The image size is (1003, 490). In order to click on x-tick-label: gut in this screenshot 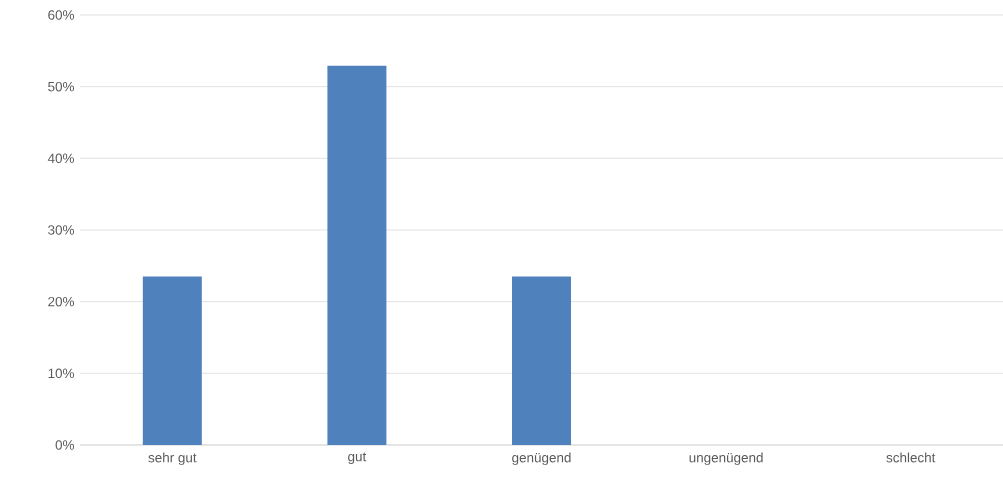, I will do `click(357, 458)`.